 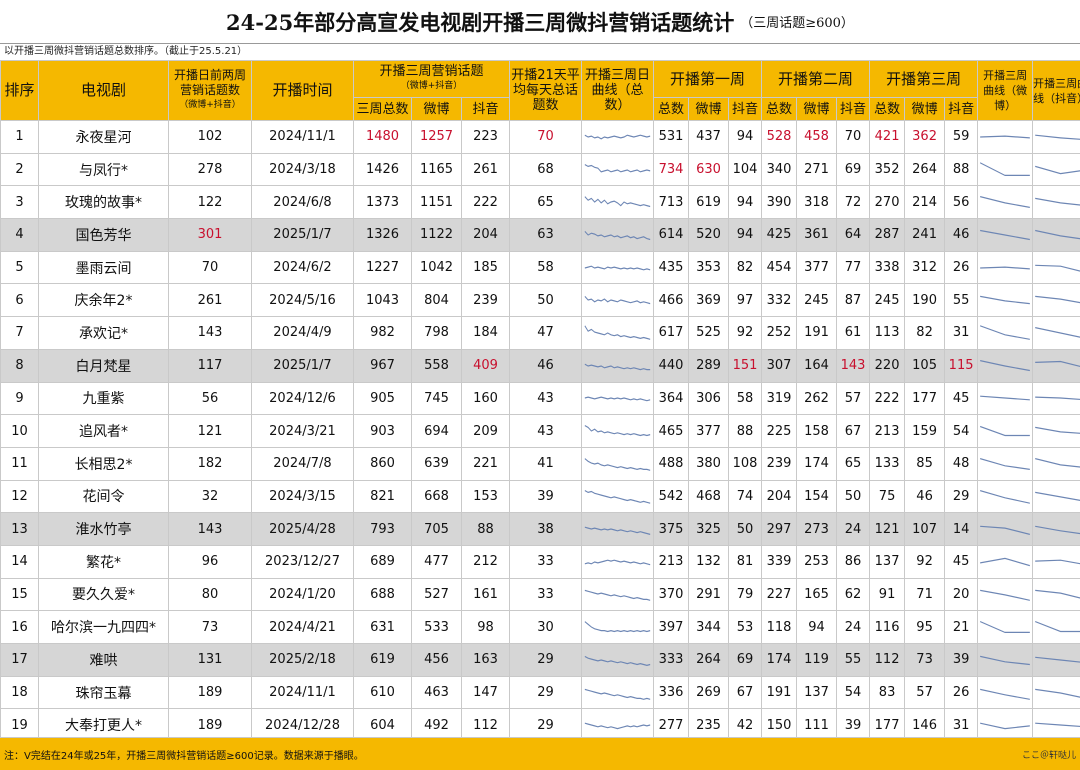 What do you see at coordinates (853, 431) in the screenshot?
I see `cell-w2d: 67` at bounding box center [853, 431].